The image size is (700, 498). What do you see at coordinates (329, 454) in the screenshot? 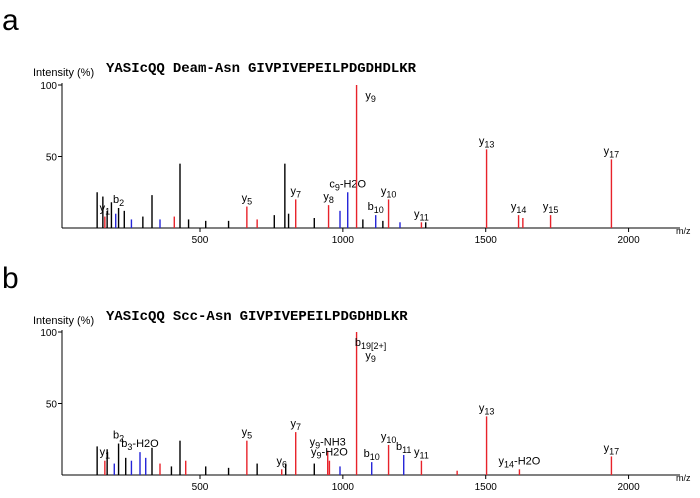
I see `ion-label: y9-H2O` at bounding box center [329, 454].